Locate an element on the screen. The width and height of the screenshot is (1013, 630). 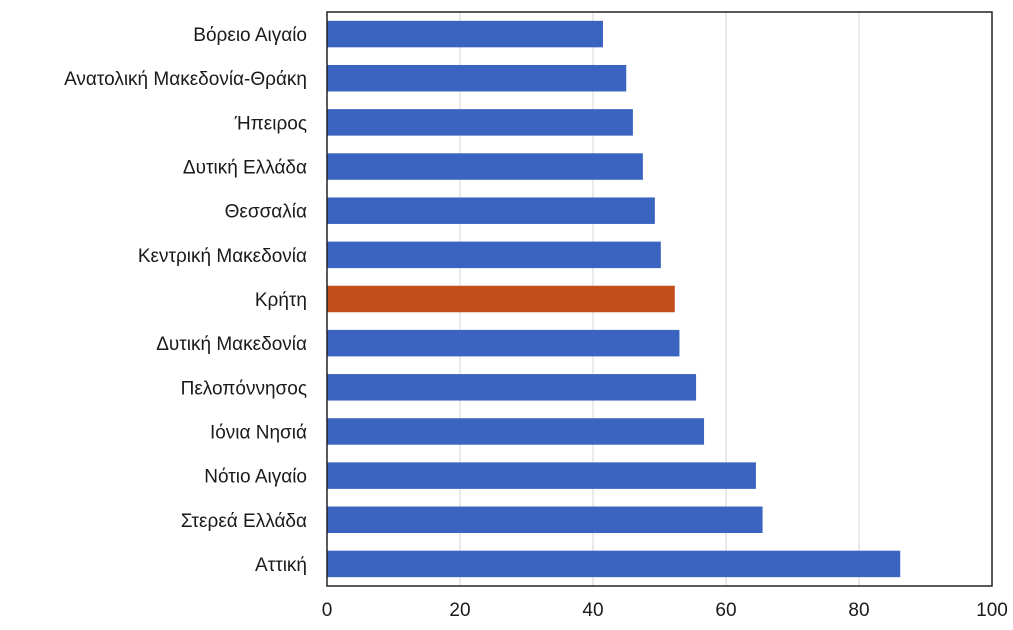
category-label: Ήπειρος is located at coordinates (270, 123).